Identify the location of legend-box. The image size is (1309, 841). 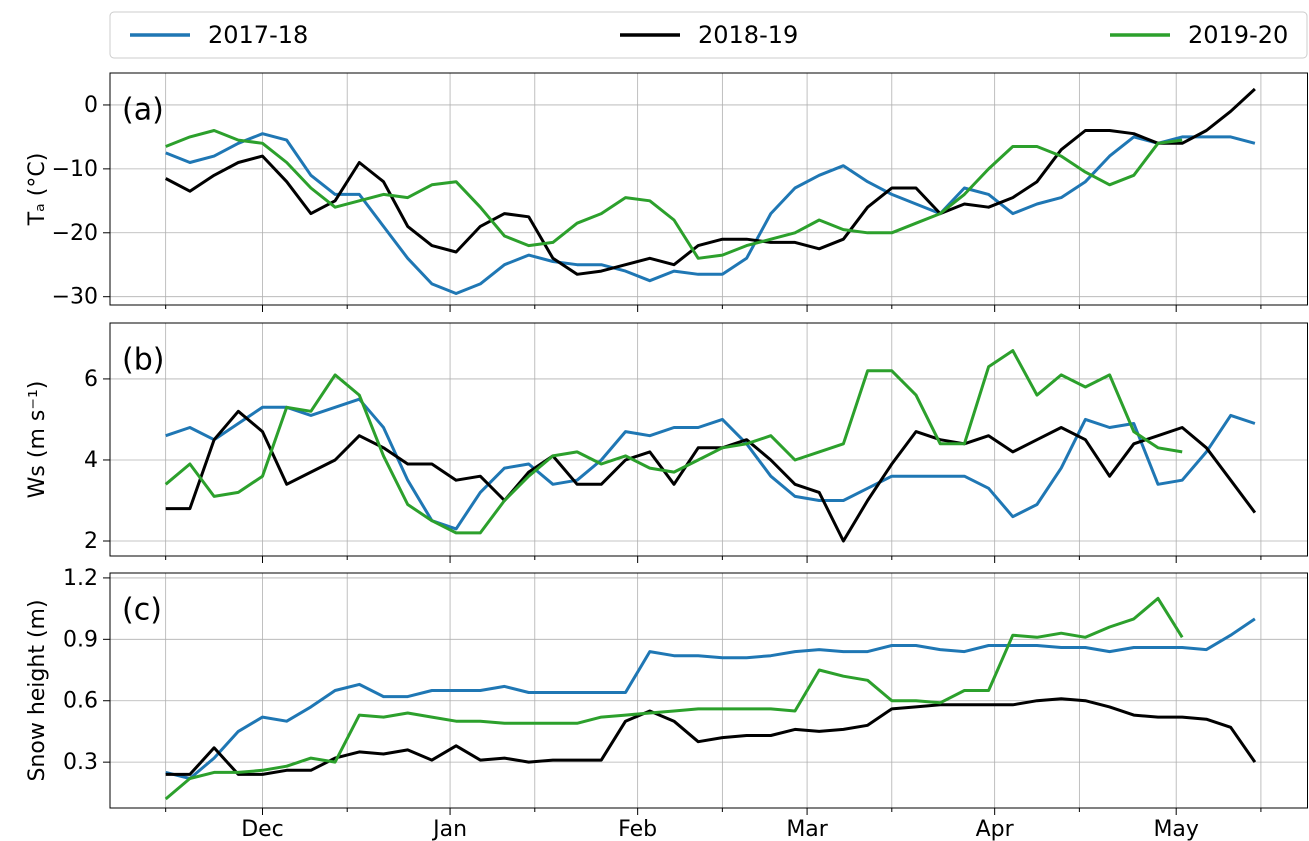
(708, 35).